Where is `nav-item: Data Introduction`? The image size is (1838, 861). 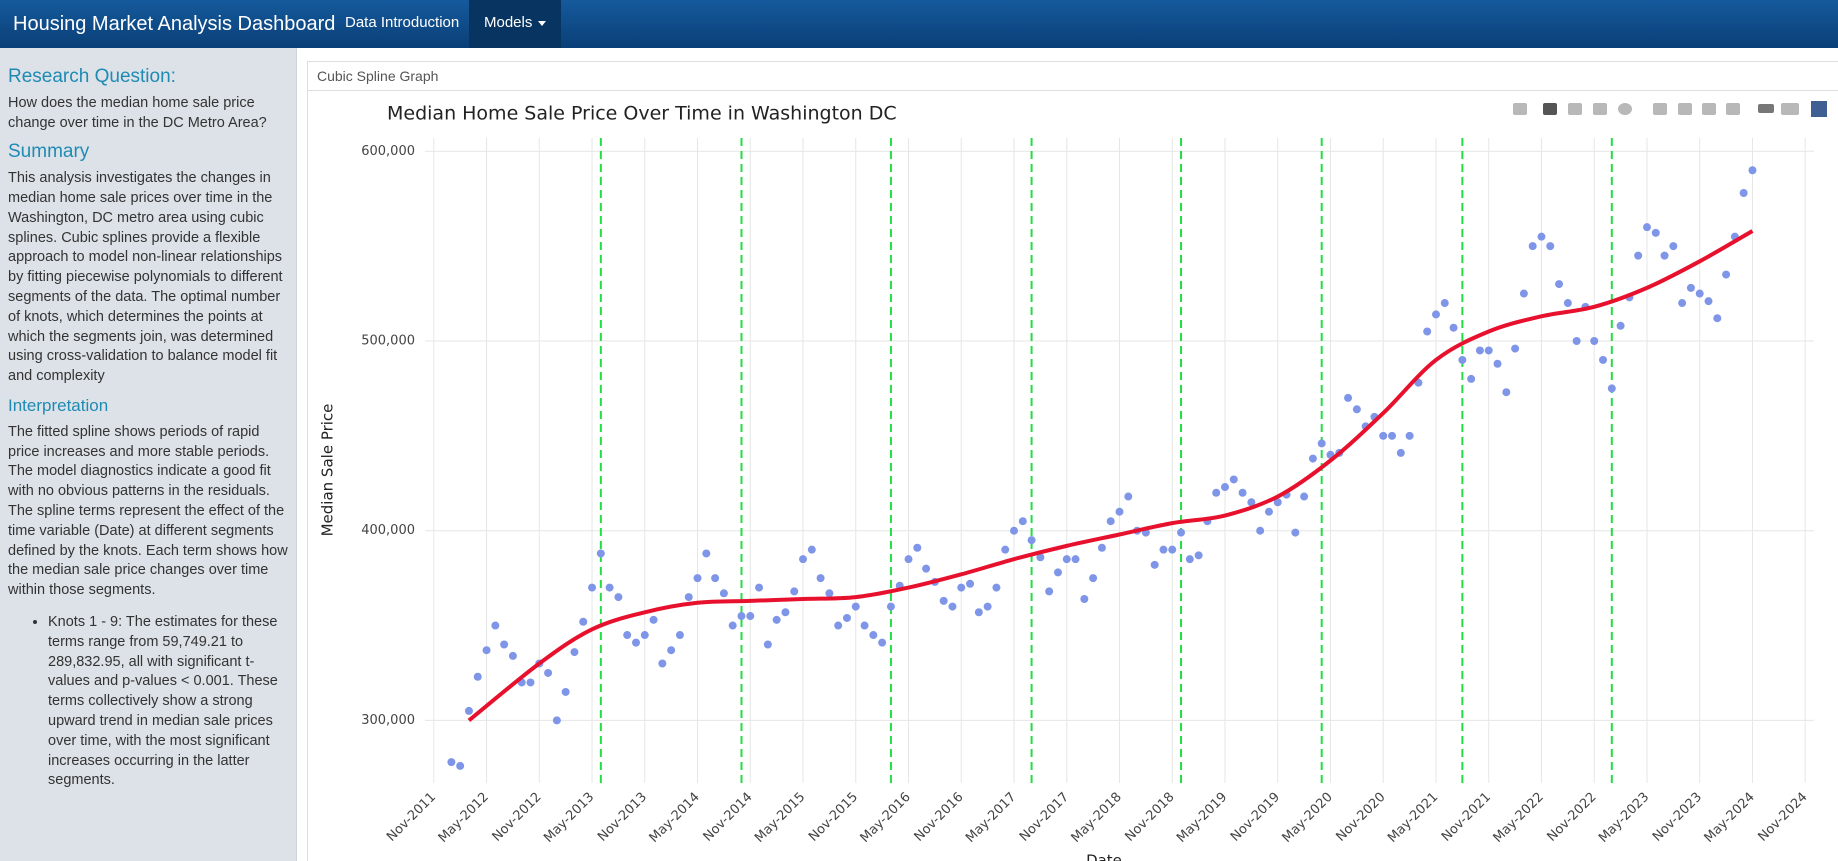 nav-item: Data Introduction is located at coordinates (402, 24).